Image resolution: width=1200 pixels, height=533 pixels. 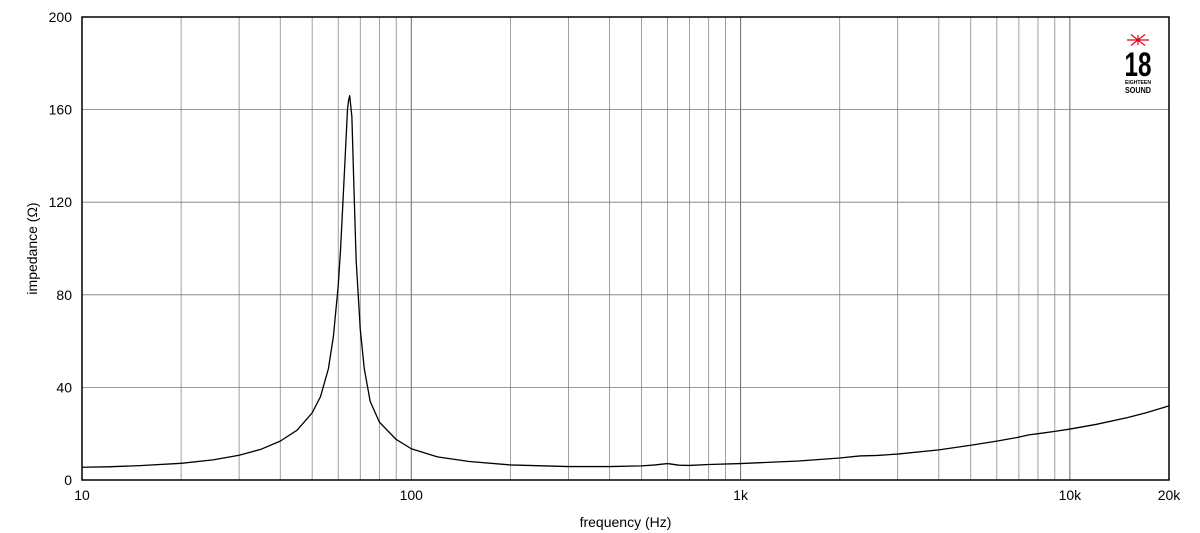 What do you see at coordinates (1071, 495) in the screenshot?
I see `x-tick-label: 10k` at bounding box center [1071, 495].